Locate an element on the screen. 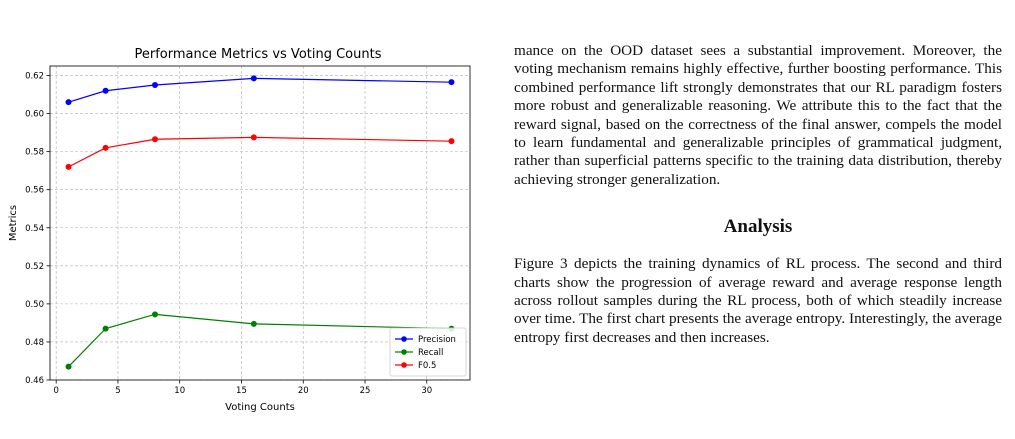  chart-title: Performance Metrics vs Voting Counts is located at coordinates (258, 54).